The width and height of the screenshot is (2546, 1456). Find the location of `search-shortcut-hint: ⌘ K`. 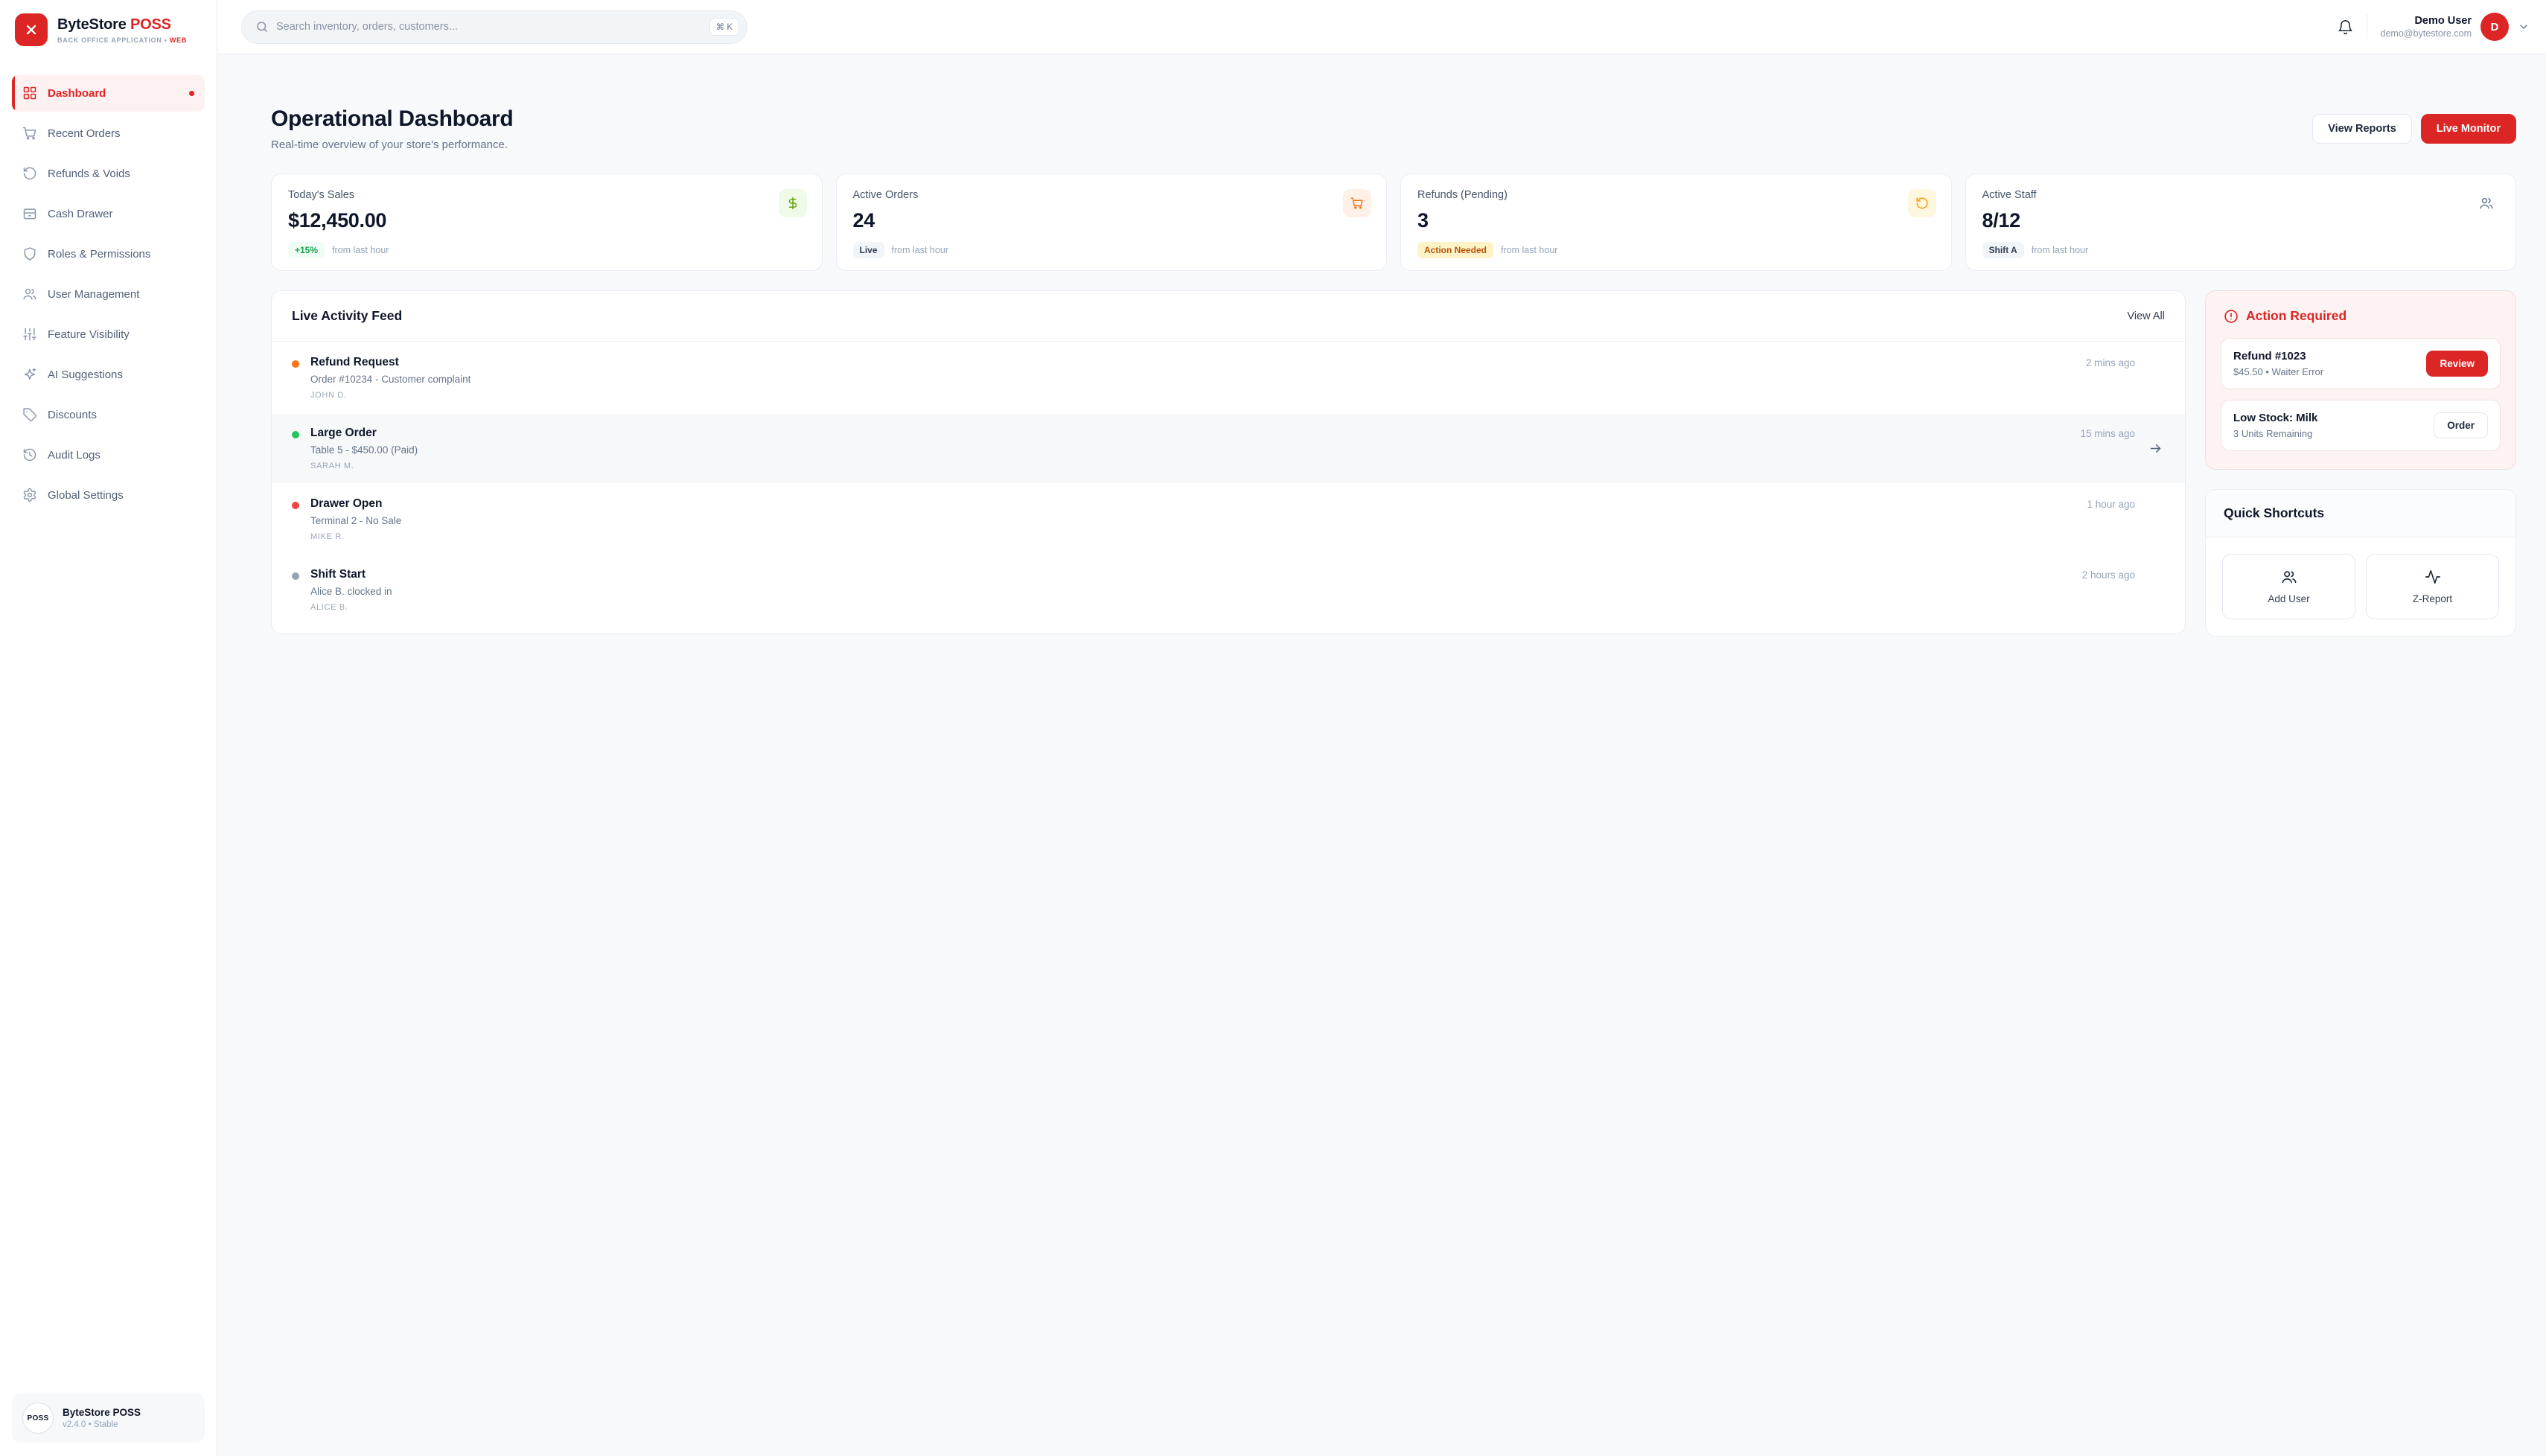

search-shortcut-hint: ⌘ K is located at coordinates (724, 27).